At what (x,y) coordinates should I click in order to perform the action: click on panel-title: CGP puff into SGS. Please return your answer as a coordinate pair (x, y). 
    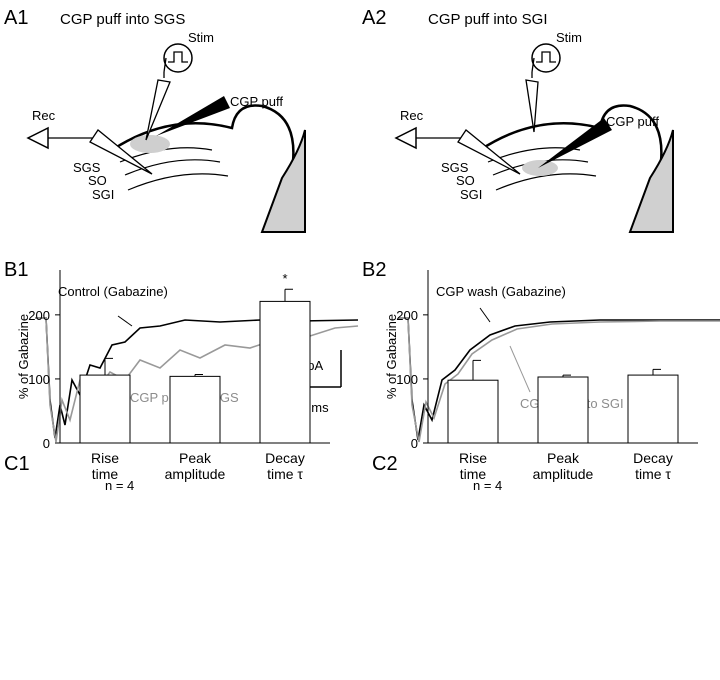
    Looking at the image, I should click on (122, 19).